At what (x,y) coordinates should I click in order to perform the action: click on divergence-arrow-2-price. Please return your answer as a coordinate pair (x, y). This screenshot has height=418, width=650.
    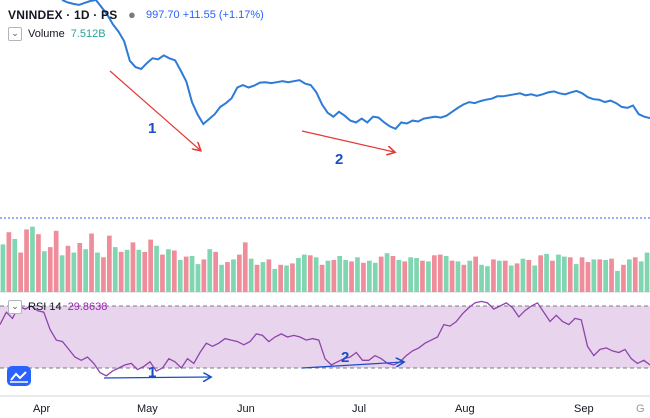
    Looking at the image, I should click on (347, 141).